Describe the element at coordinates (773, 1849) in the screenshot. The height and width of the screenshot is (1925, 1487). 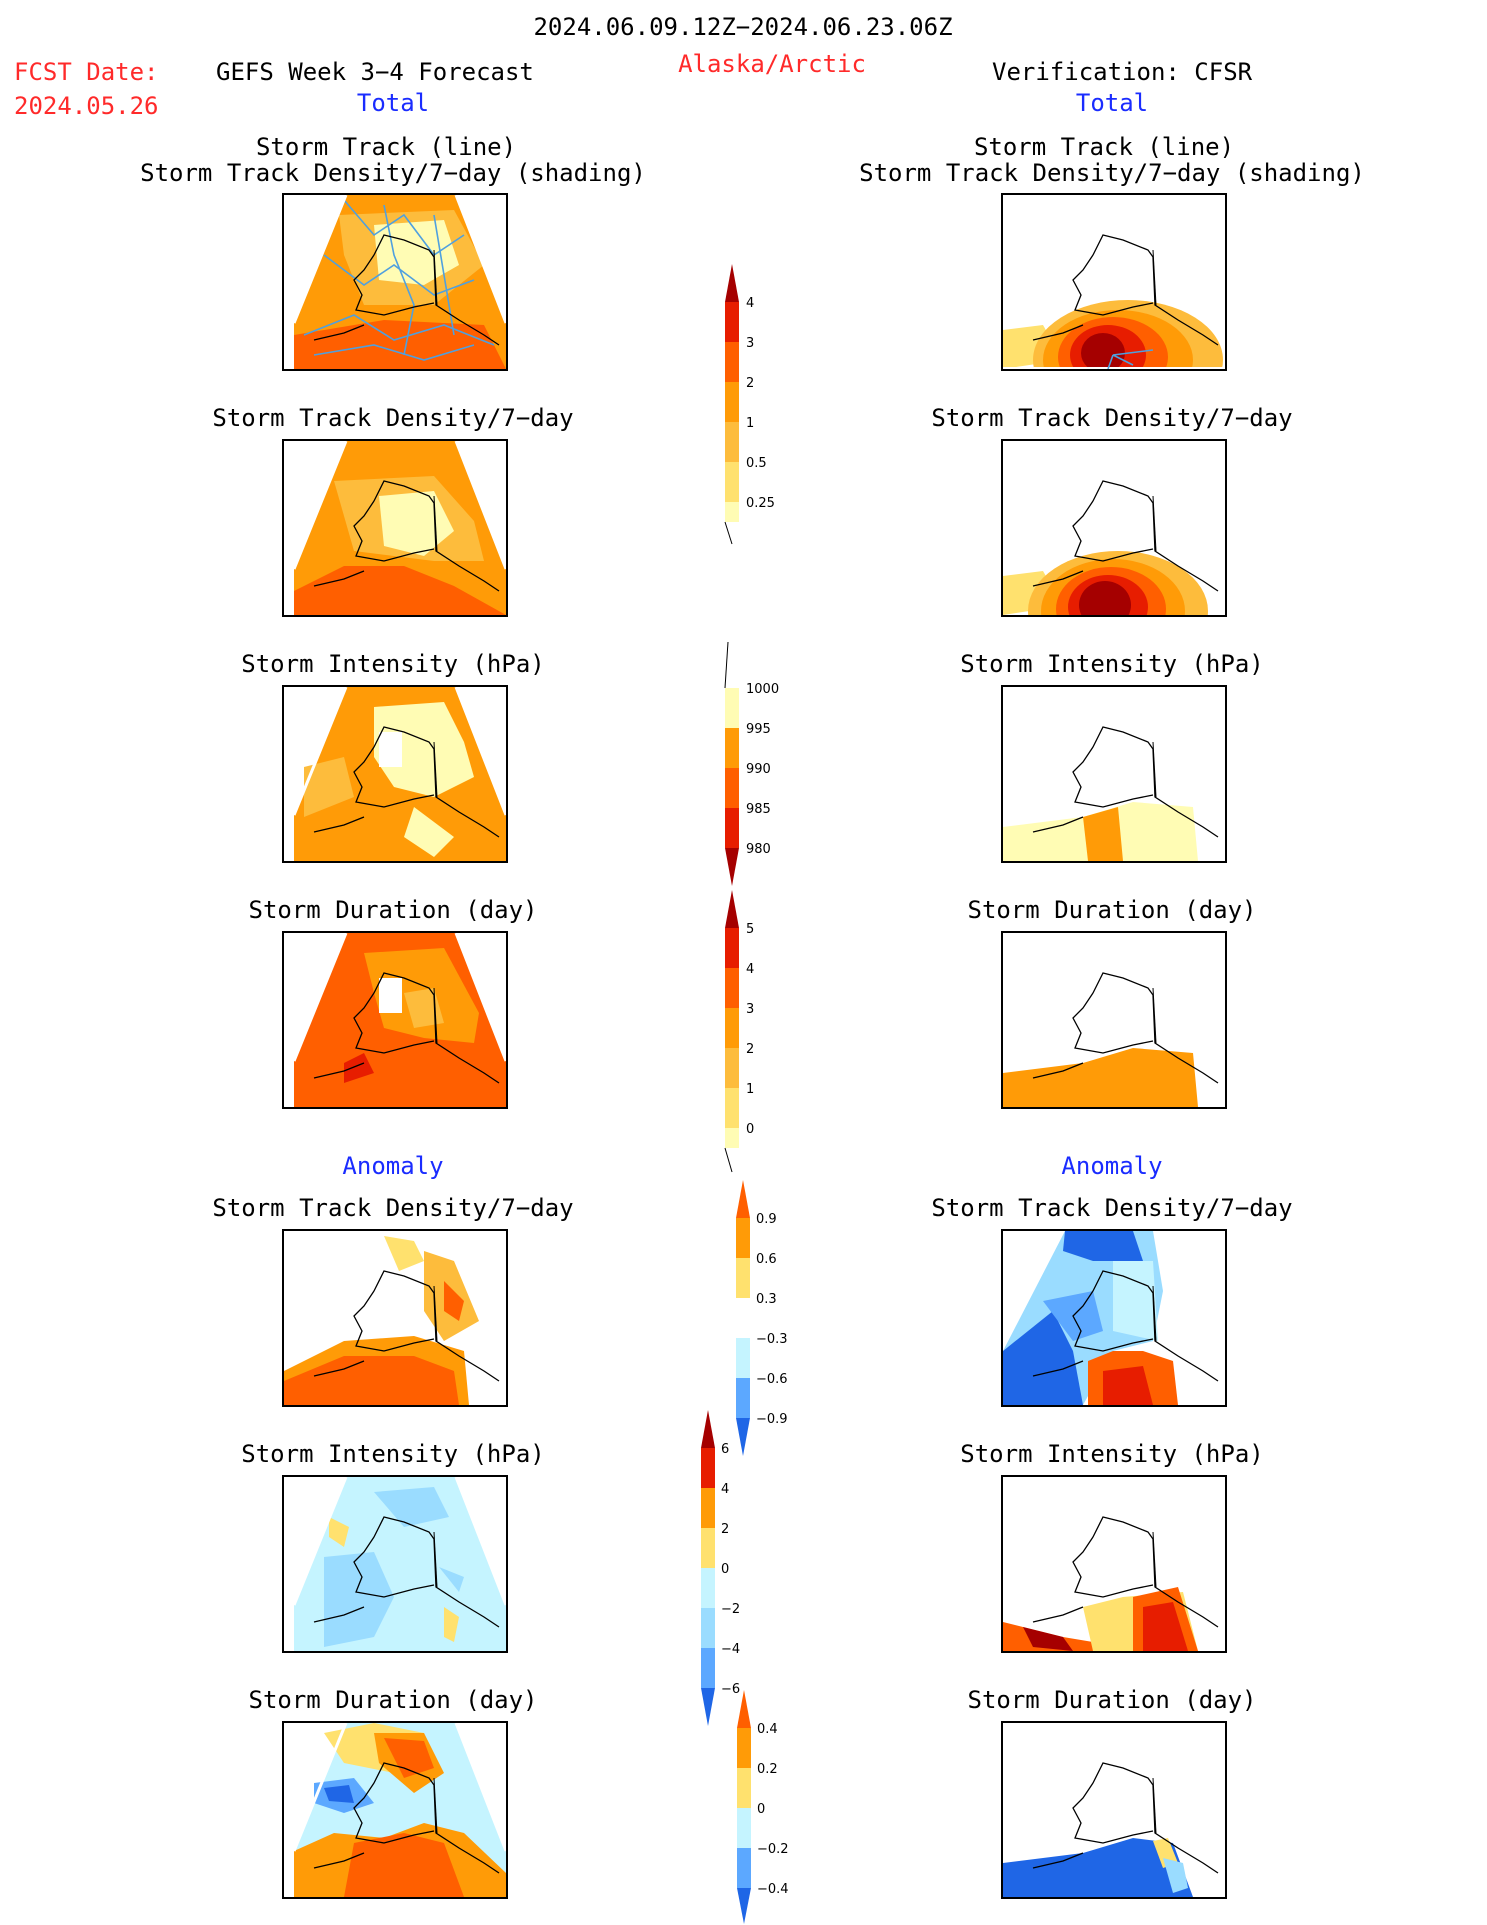
I see `cbar-duration-anom-neg-0-2: −0.2` at that location.